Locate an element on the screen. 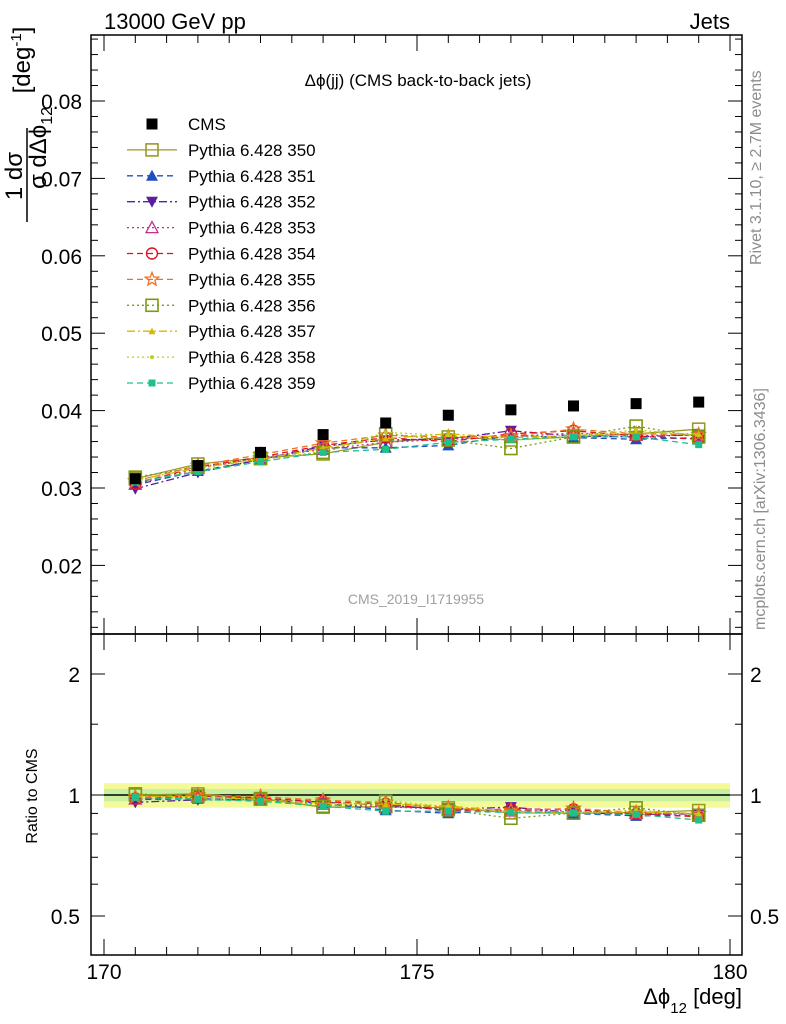 This screenshot has height=1024, width=786. legend-label: CMS is located at coordinates (207, 124).